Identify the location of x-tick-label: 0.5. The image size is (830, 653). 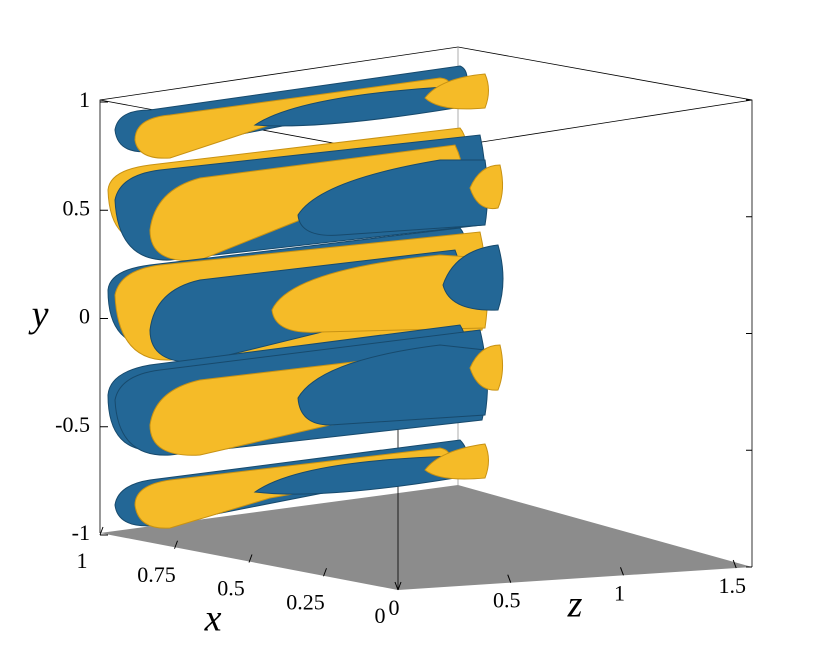
(231, 588).